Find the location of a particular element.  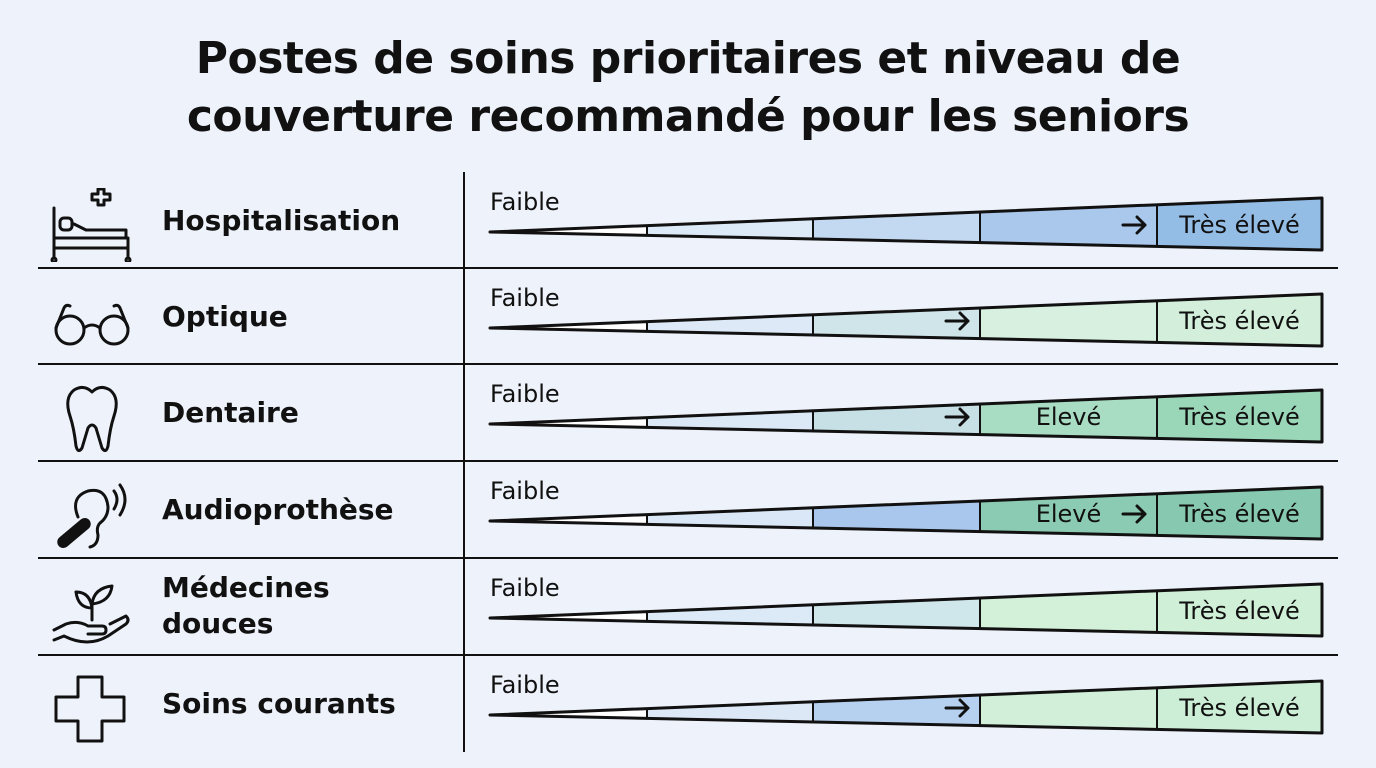

row-dentaire: Dentaire Faible Très élevé Elevé is located at coordinates (688, 414).